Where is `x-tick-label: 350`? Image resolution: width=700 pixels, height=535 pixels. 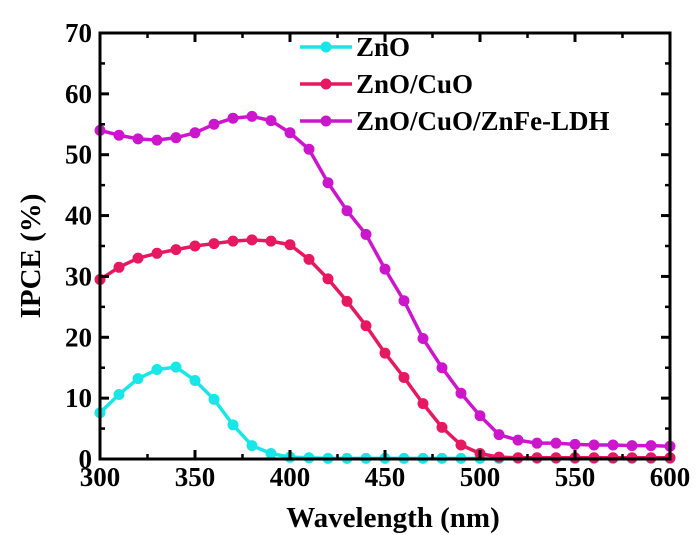
x-tick-label: 350 is located at coordinates (195, 477).